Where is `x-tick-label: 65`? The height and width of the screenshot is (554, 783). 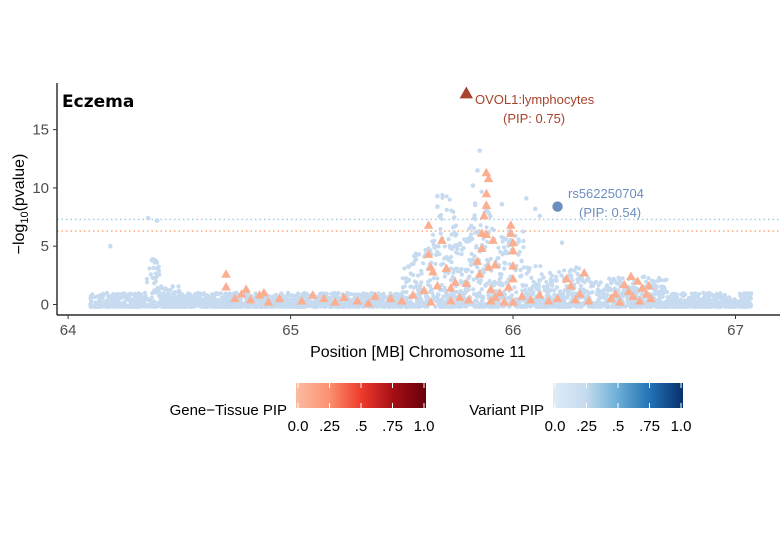 x-tick-label: 65 is located at coordinates (290, 330).